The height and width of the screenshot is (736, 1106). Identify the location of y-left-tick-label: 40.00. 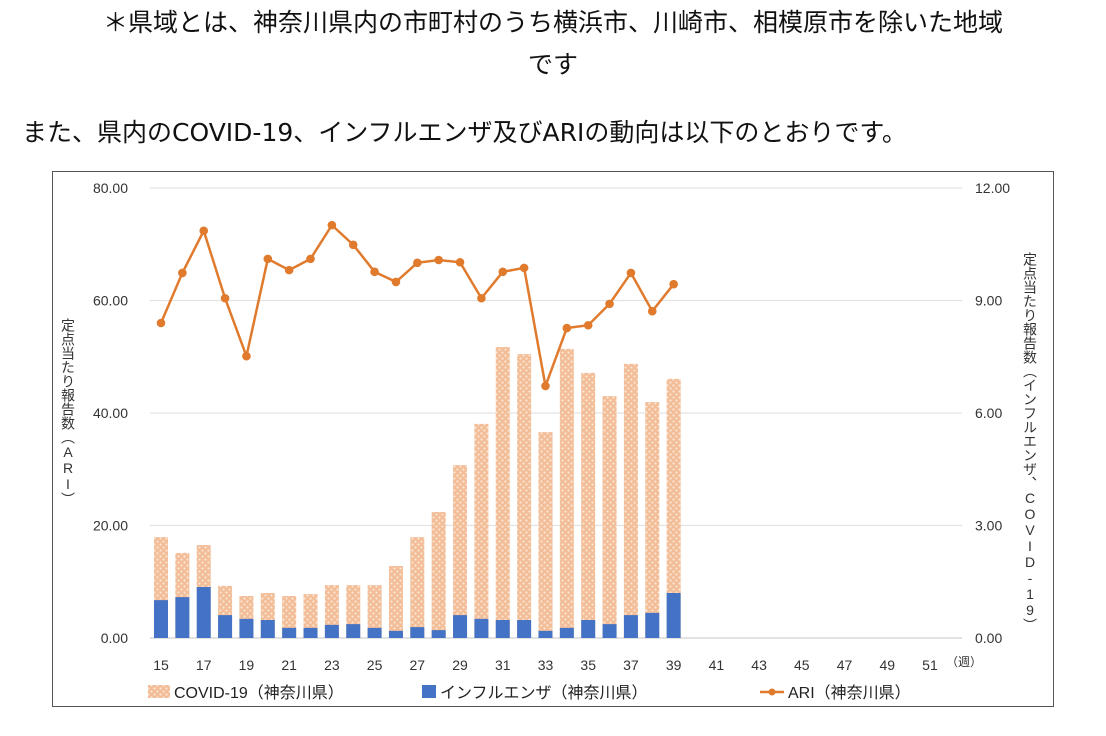
(110, 413).